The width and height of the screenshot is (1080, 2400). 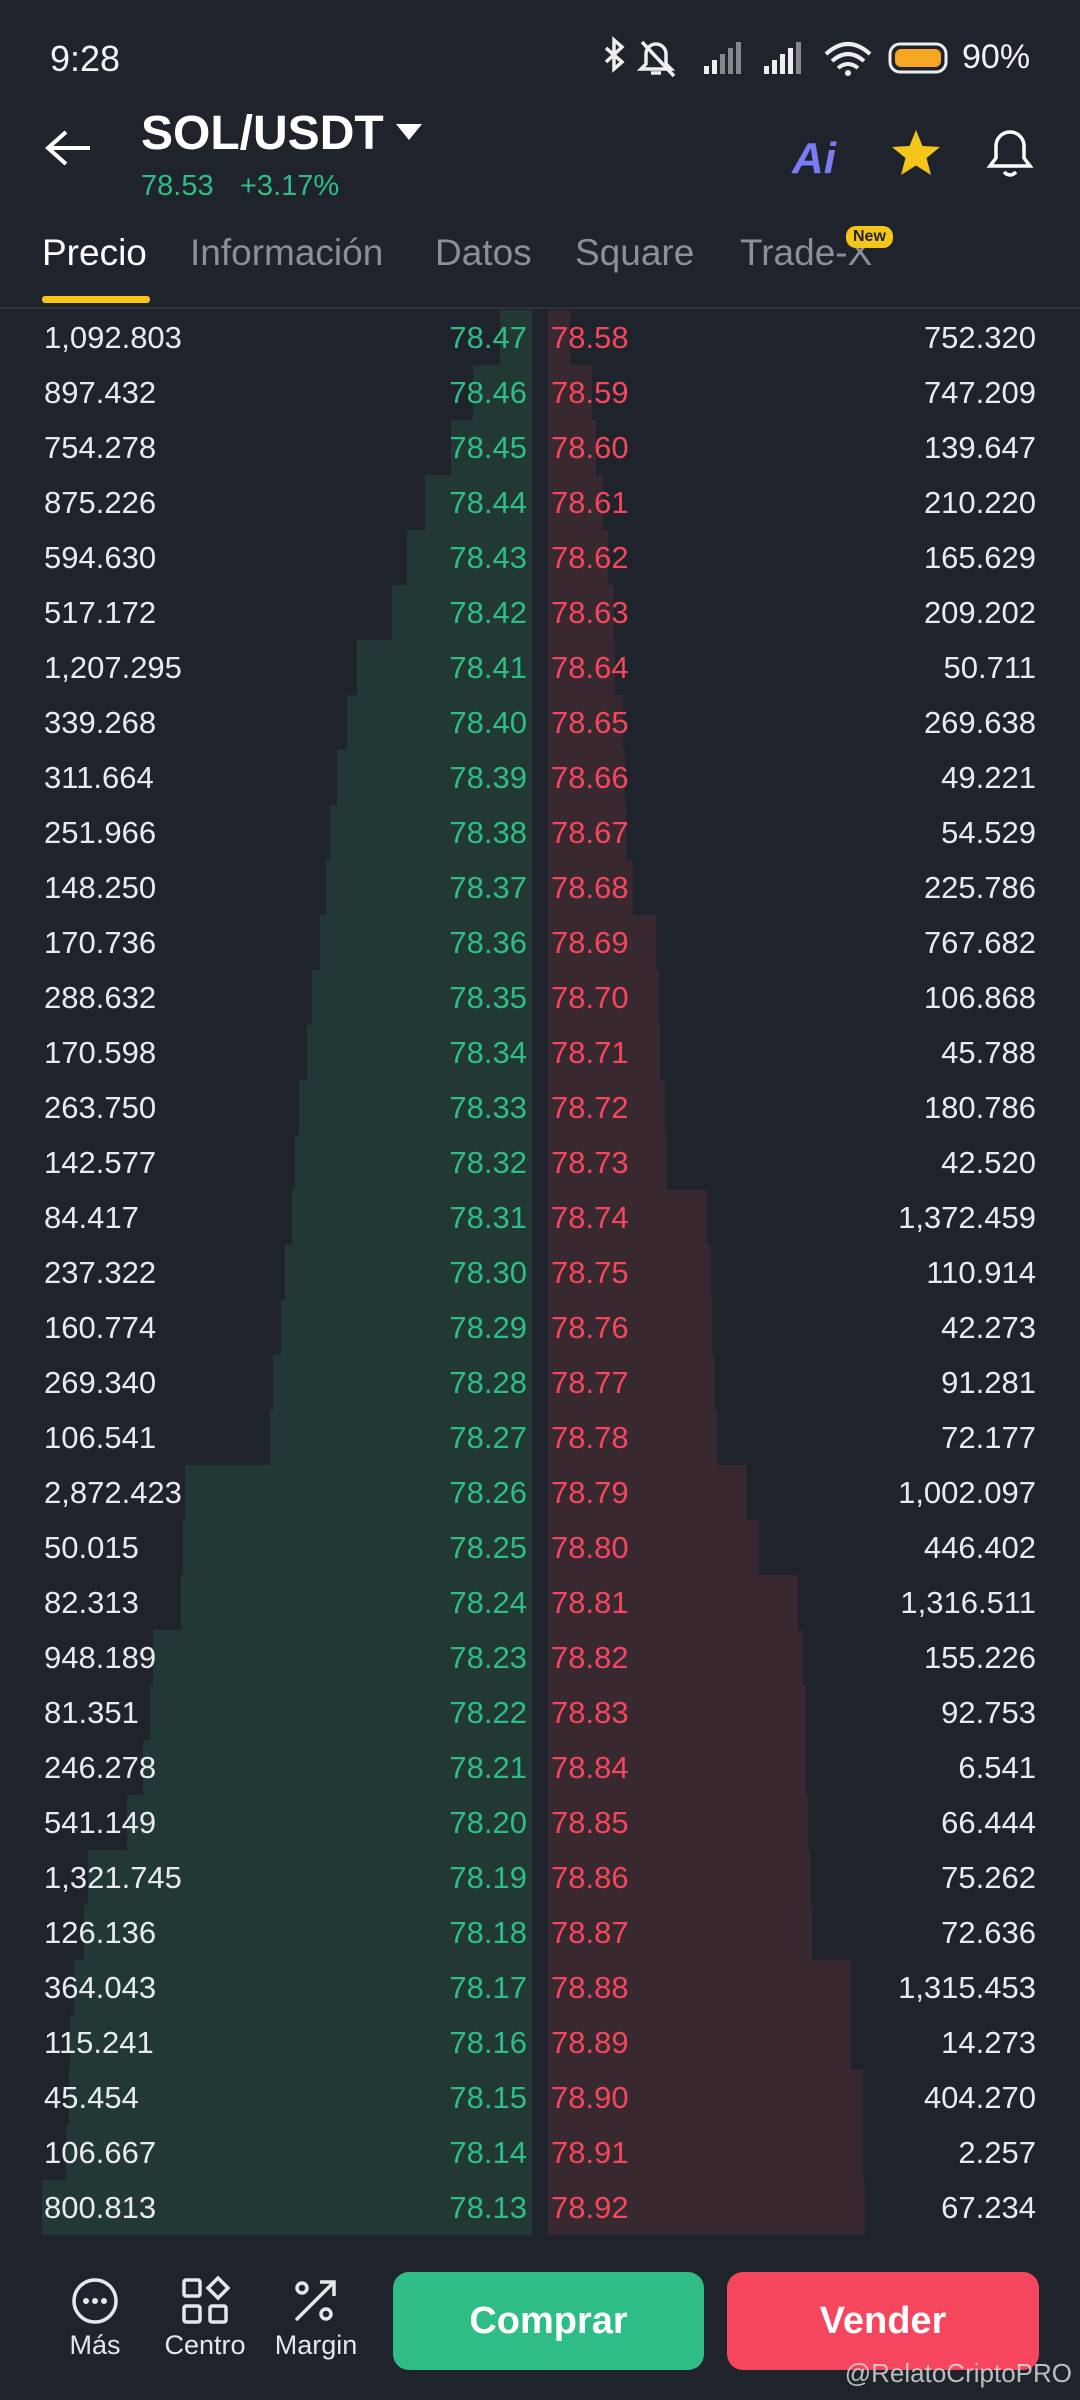 What do you see at coordinates (315, 2301) in the screenshot?
I see `margin-icon` at bounding box center [315, 2301].